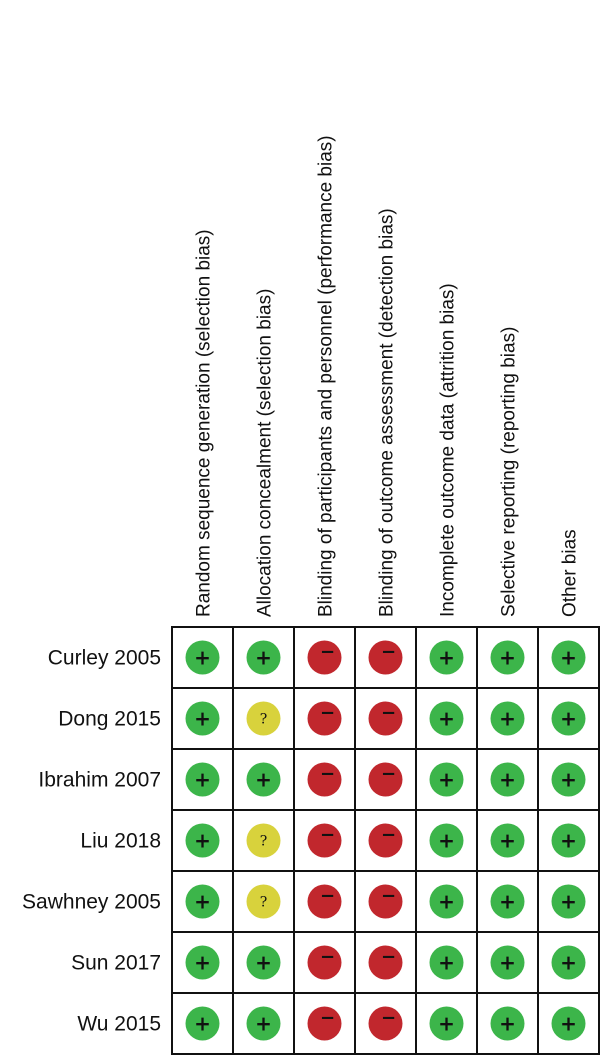 This screenshot has height=1055, width=600. I want to click on study-label: Wu 2015, so click(119, 1024).